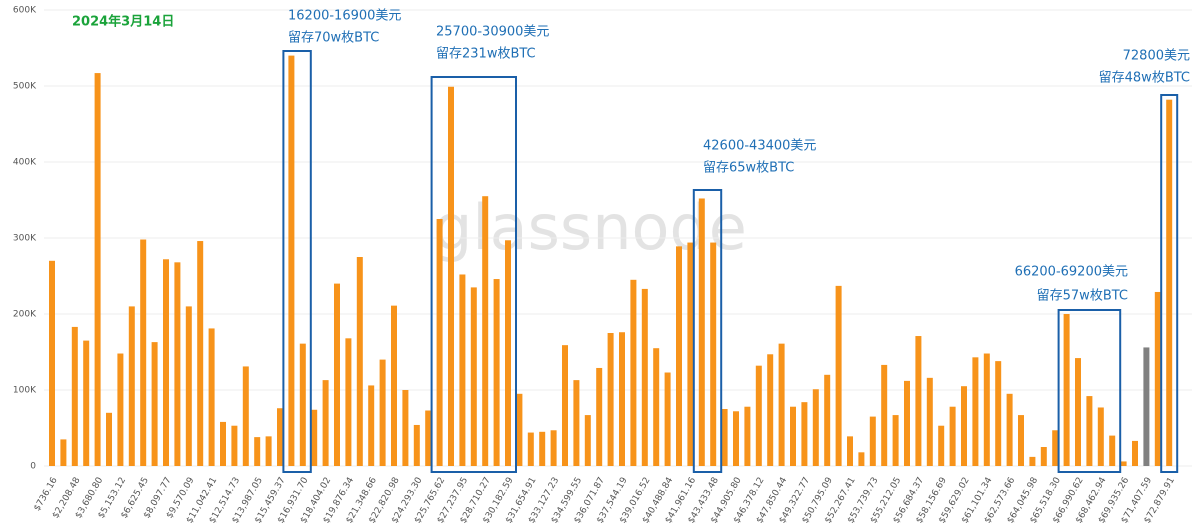 The height and width of the screenshot is (531, 1200). What do you see at coordinates (25, 87) in the screenshot?
I see `y-tick-label: 500K` at bounding box center [25, 87].